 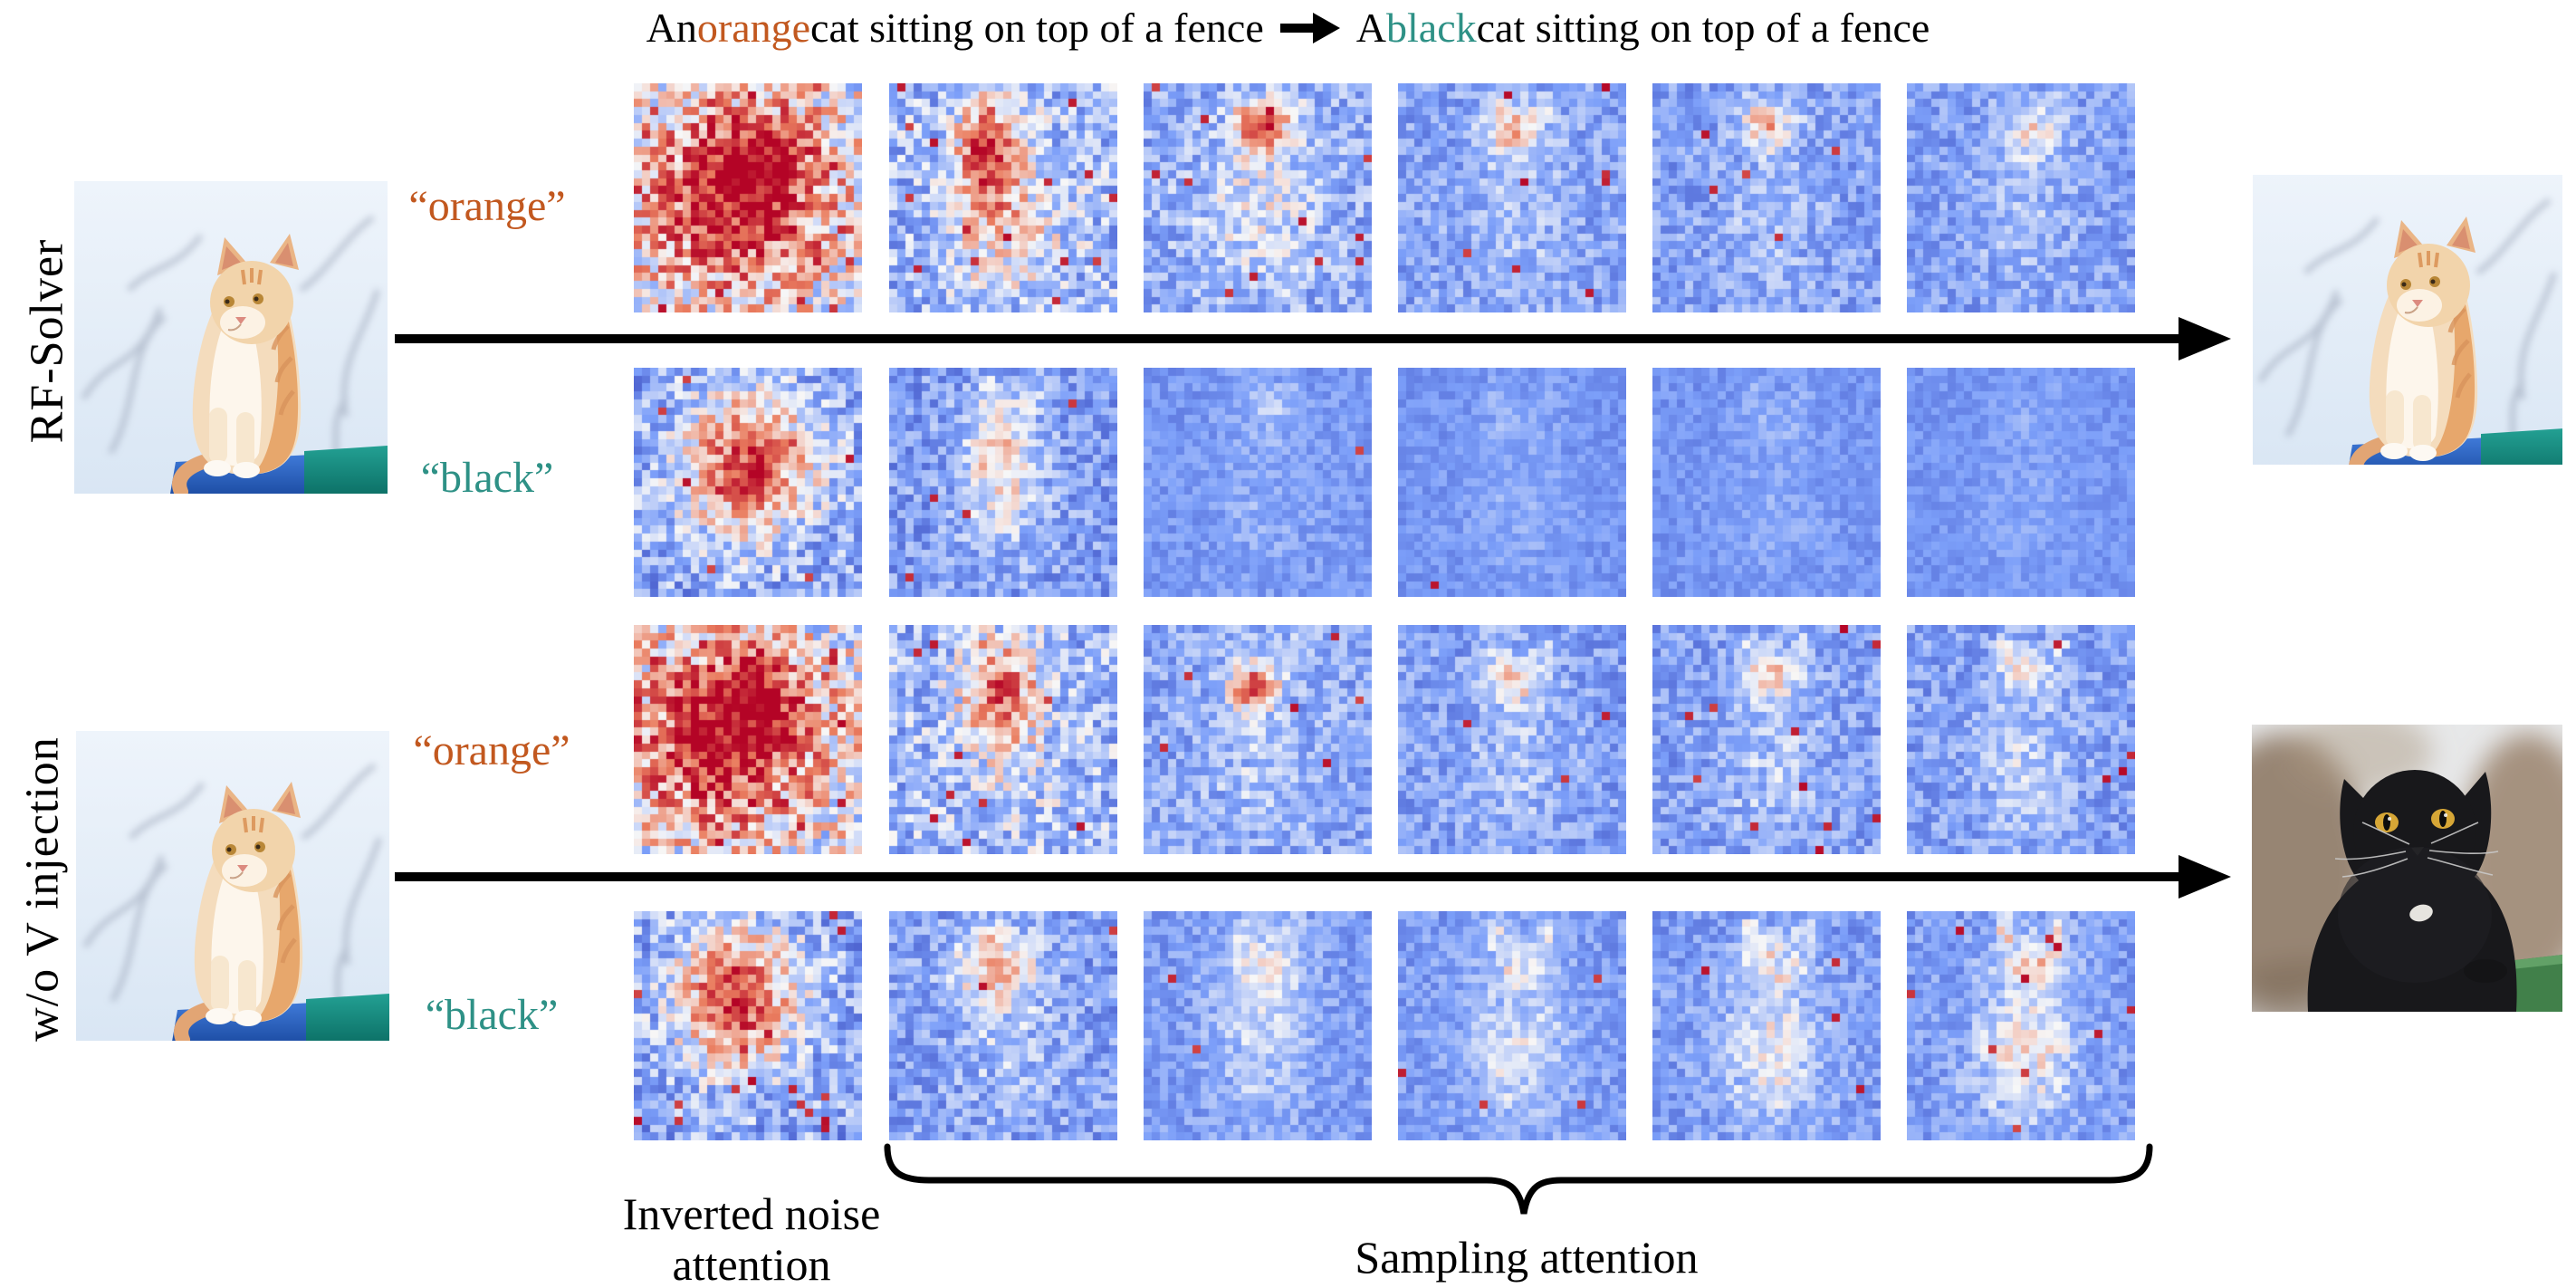 What do you see at coordinates (1370, 28) in the screenshot?
I see `title-text: A` at bounding box center [1370, 28].